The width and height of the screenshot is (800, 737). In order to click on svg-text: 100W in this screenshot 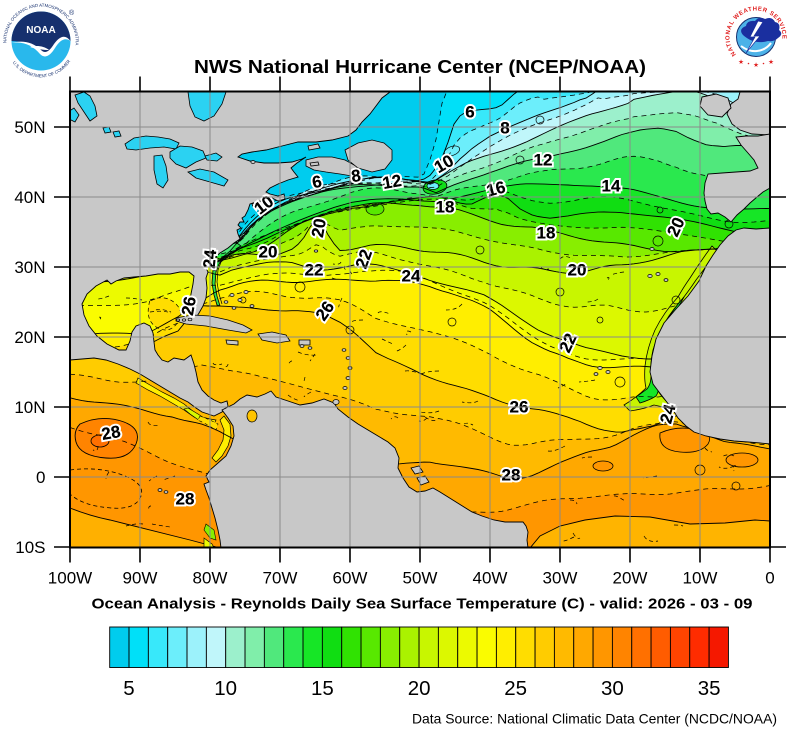, I will do `click(70, 578)`.